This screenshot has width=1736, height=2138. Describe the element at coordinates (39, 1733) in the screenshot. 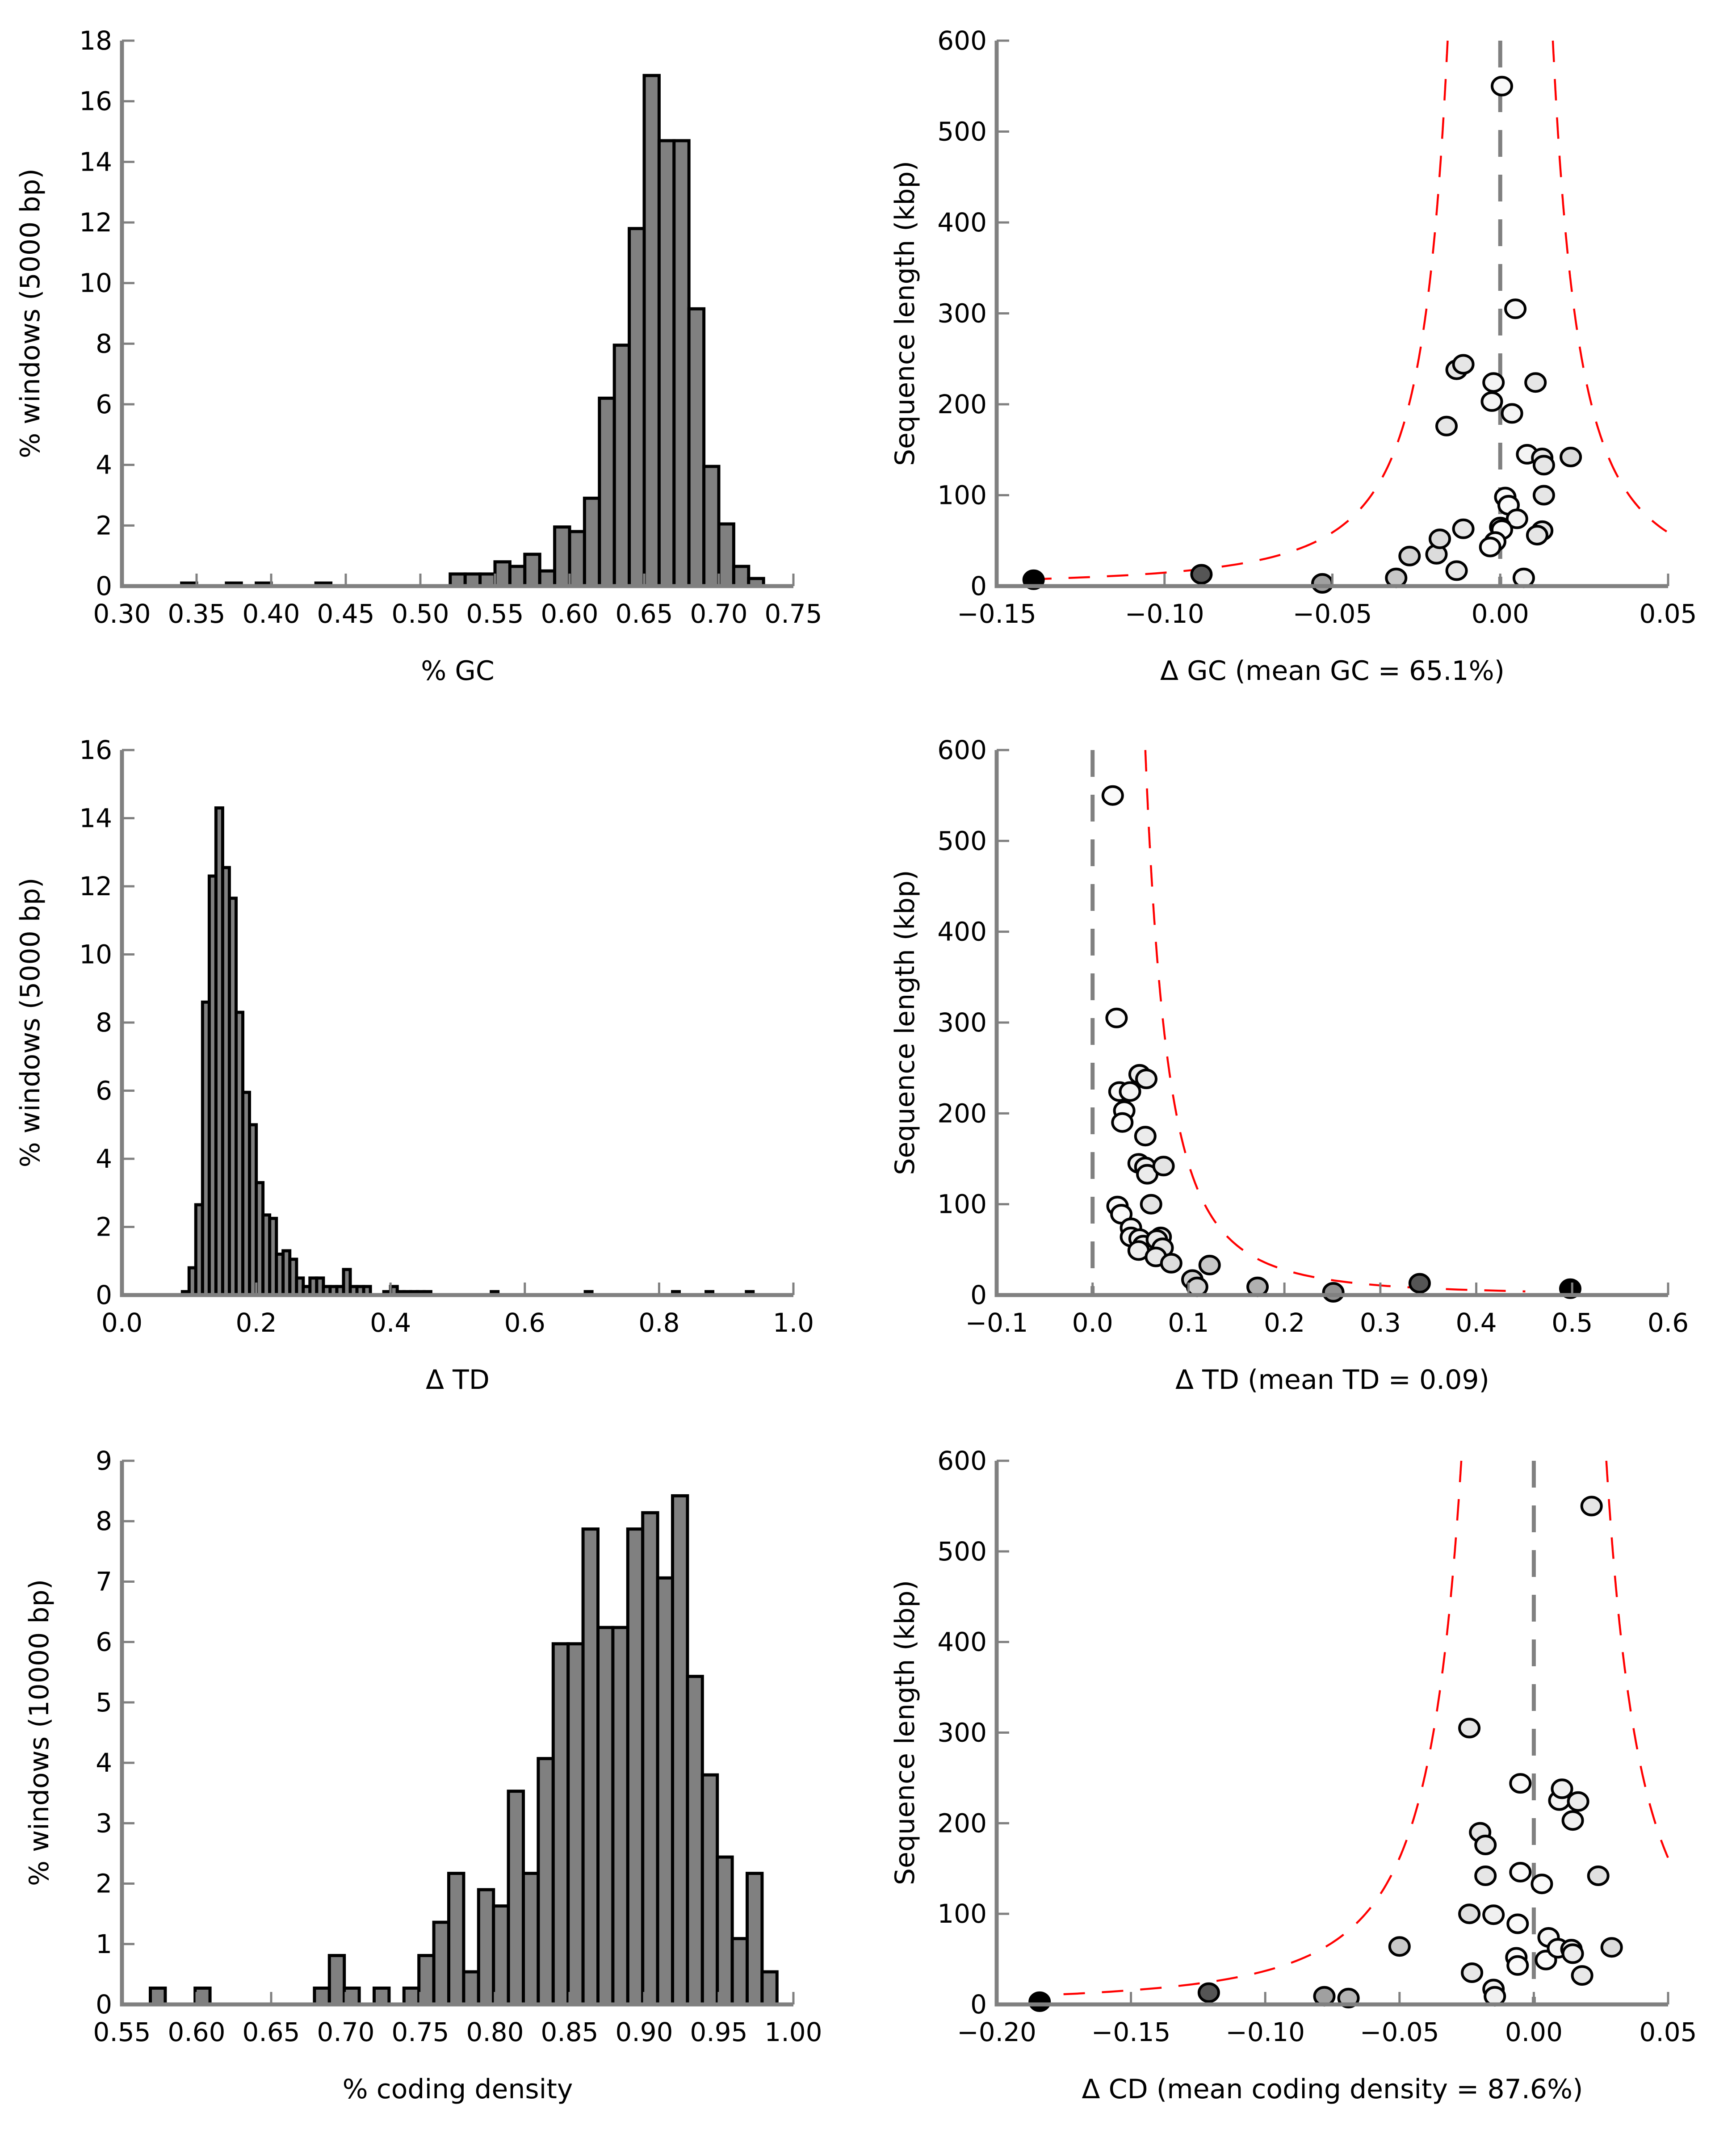

I see `cd-hist-ylabel: % windows (10000 bp)` at that location.